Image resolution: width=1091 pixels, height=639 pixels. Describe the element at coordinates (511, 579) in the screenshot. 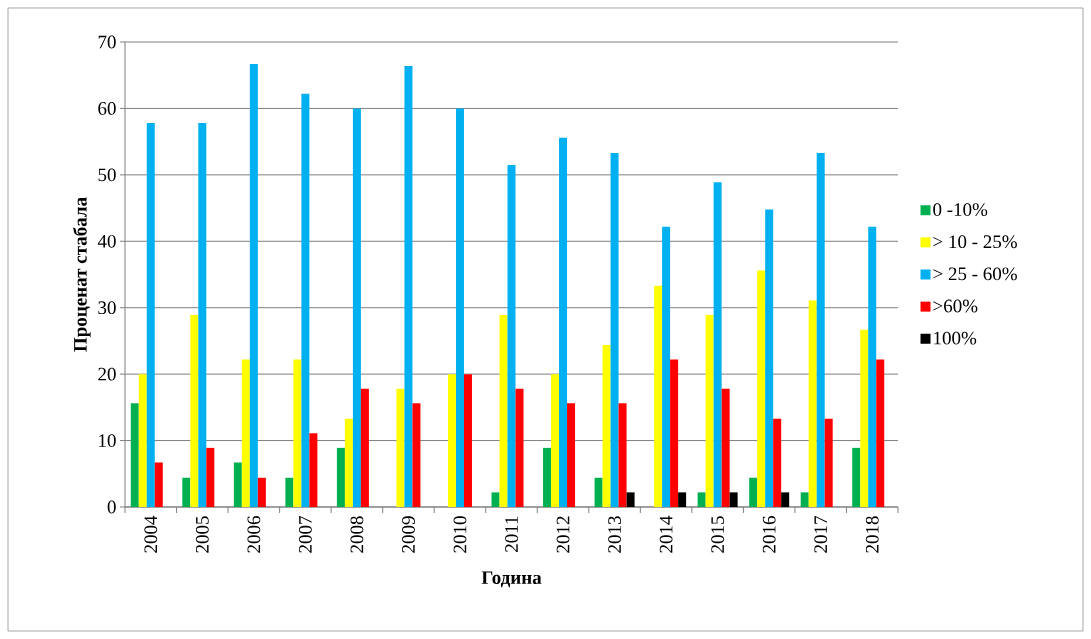

I see `x-axis-title: Година` at that location.